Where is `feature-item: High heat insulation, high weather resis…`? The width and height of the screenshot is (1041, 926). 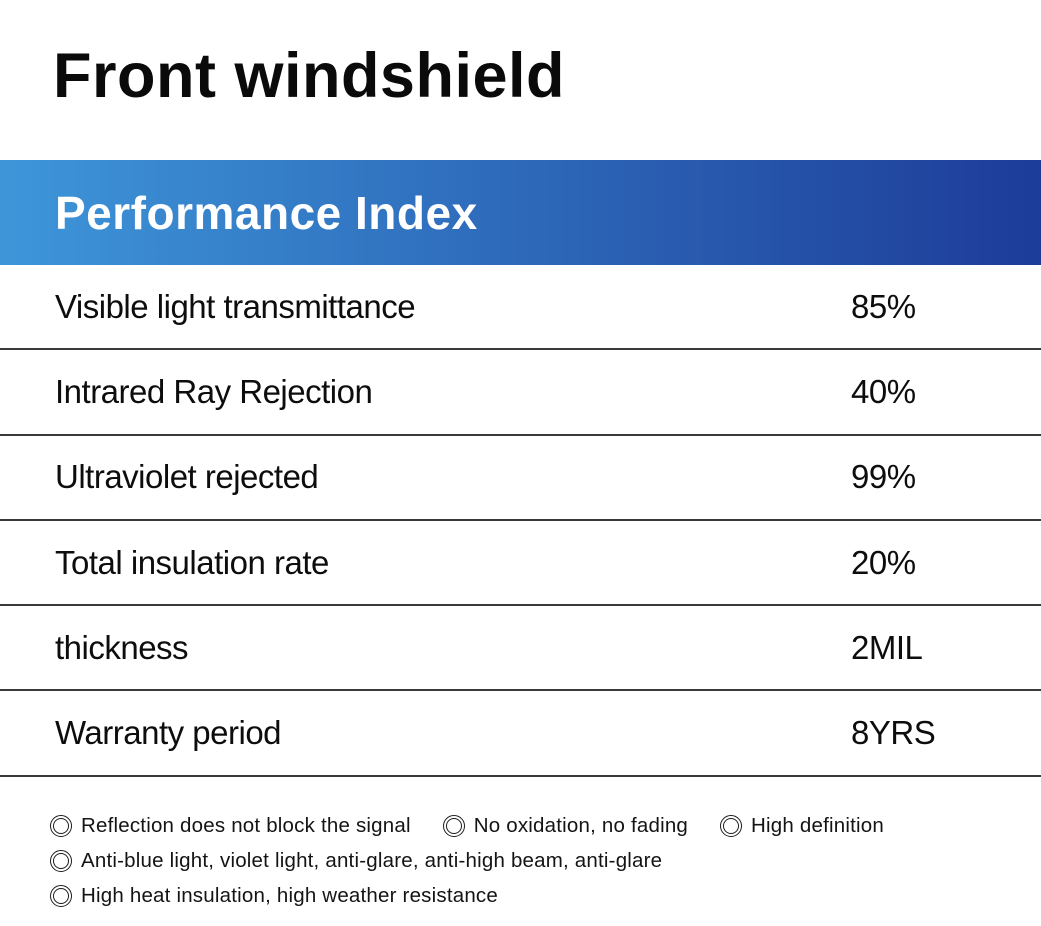 feature-item: High heat insulation, high weather resis… is located at coordinates (274, 896).